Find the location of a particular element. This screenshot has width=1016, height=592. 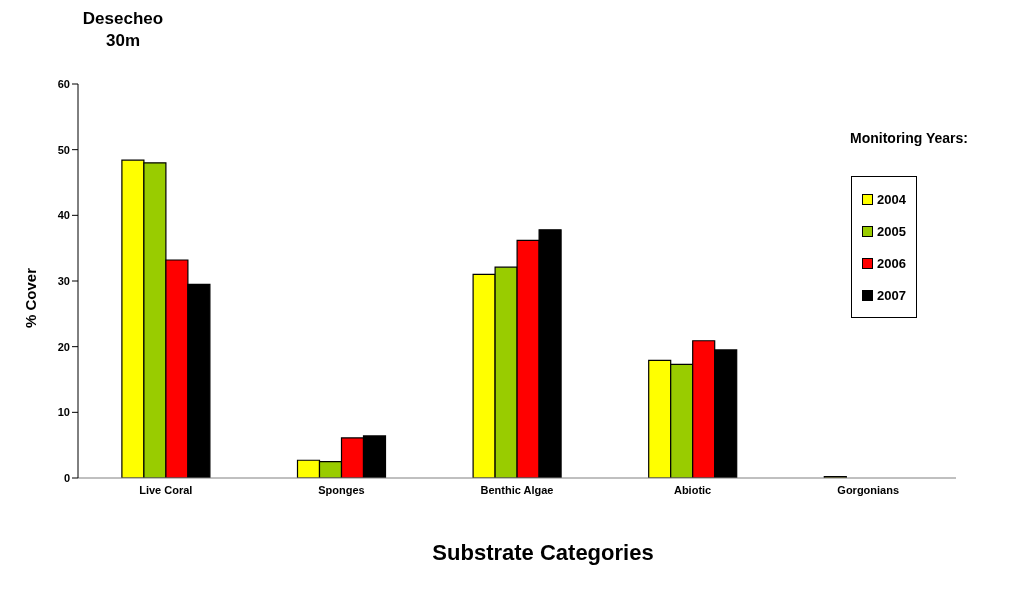

y-tick-label: 40 is located at coordinates (63, 215).